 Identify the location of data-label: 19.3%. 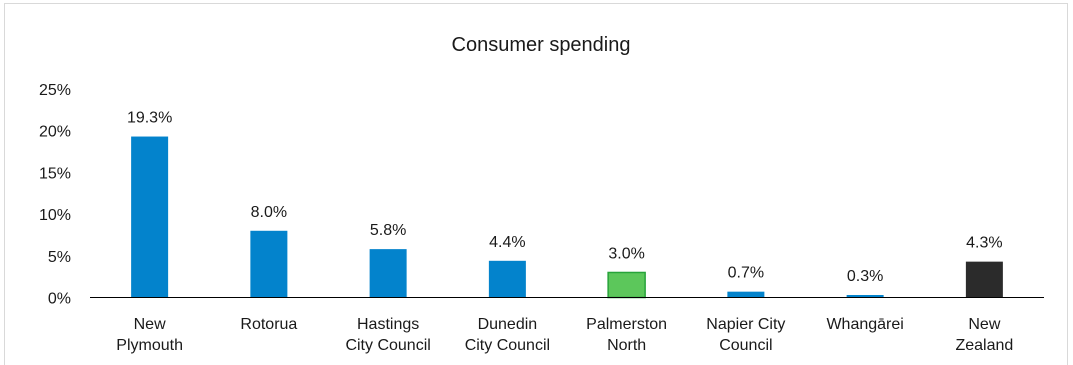
(149, 118).